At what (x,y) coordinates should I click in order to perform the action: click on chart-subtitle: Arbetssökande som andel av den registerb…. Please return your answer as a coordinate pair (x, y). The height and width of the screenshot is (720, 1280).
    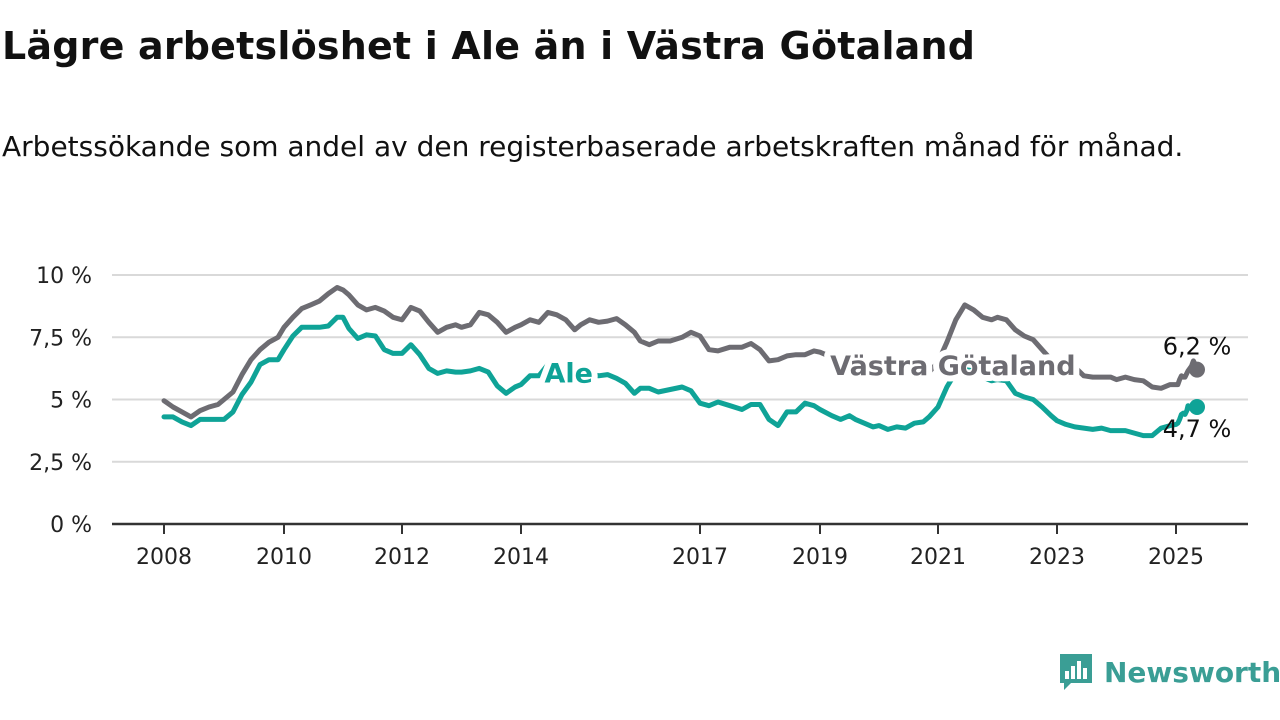
    Looking at the image, I should click on (593, 146).